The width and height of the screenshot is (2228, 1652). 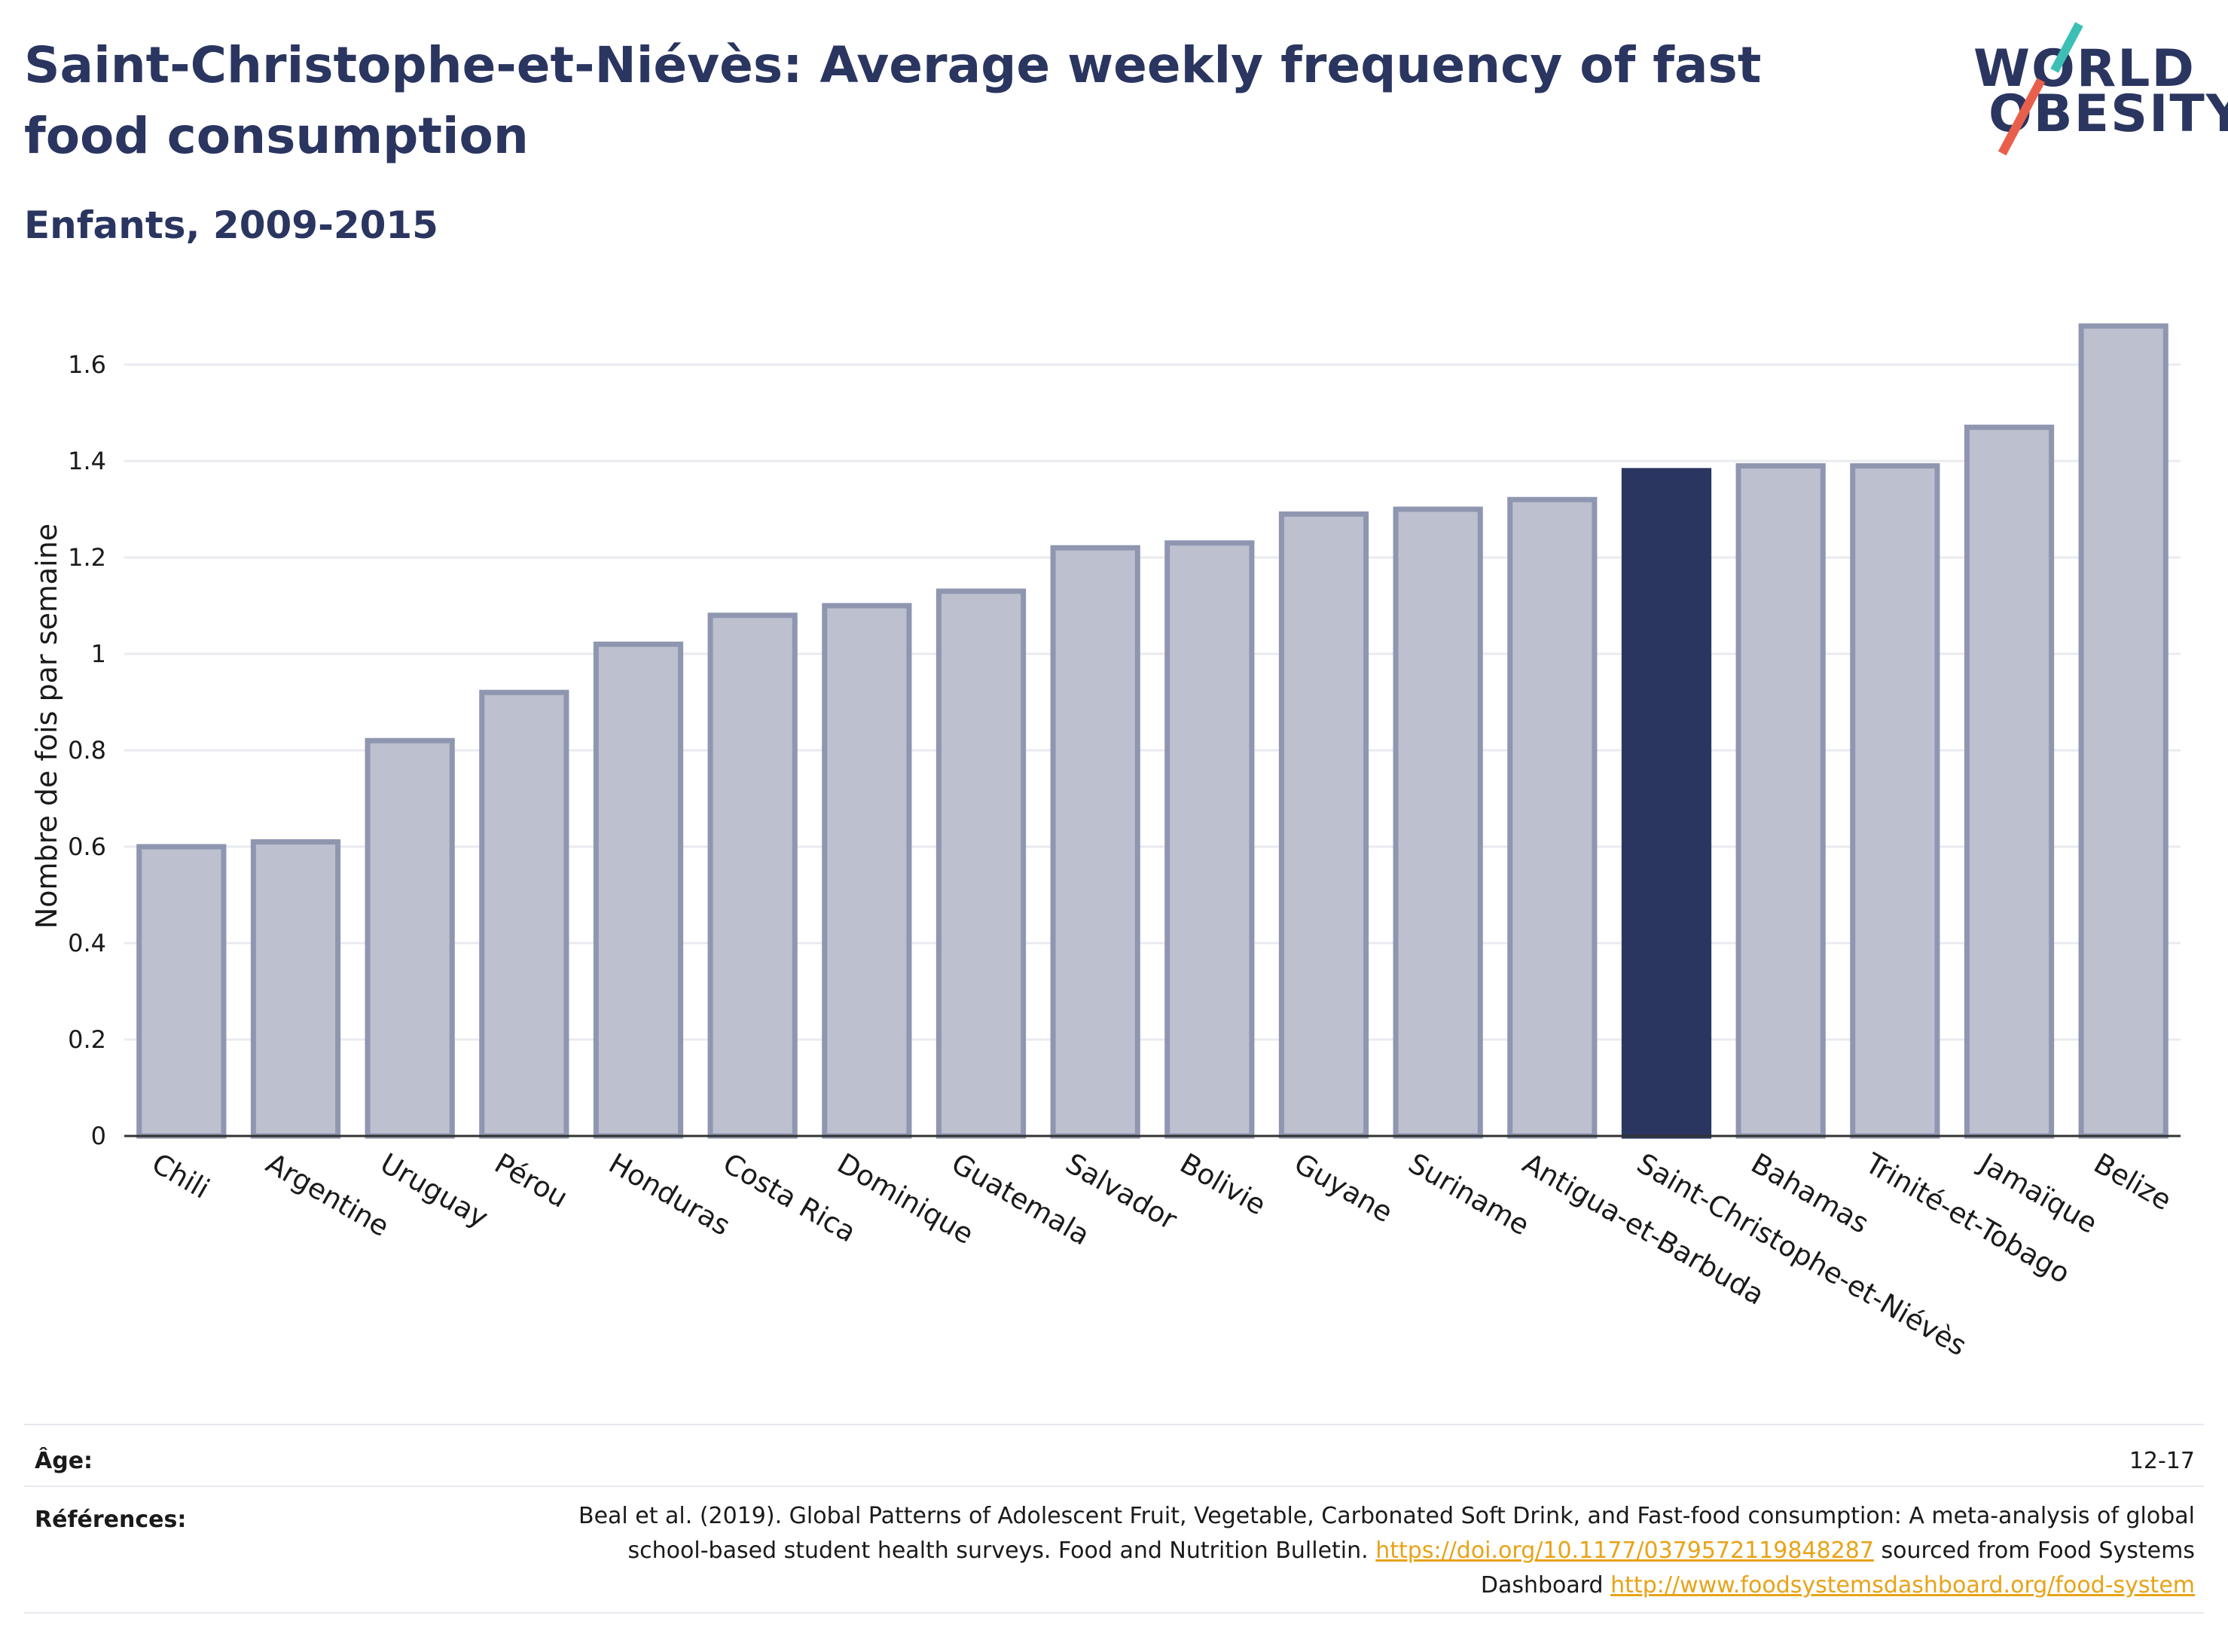 What do you see at coordinates (87, 364) in the screenshot?
I see `y-tick-label: 1.6` at bounding box center [87, 364].